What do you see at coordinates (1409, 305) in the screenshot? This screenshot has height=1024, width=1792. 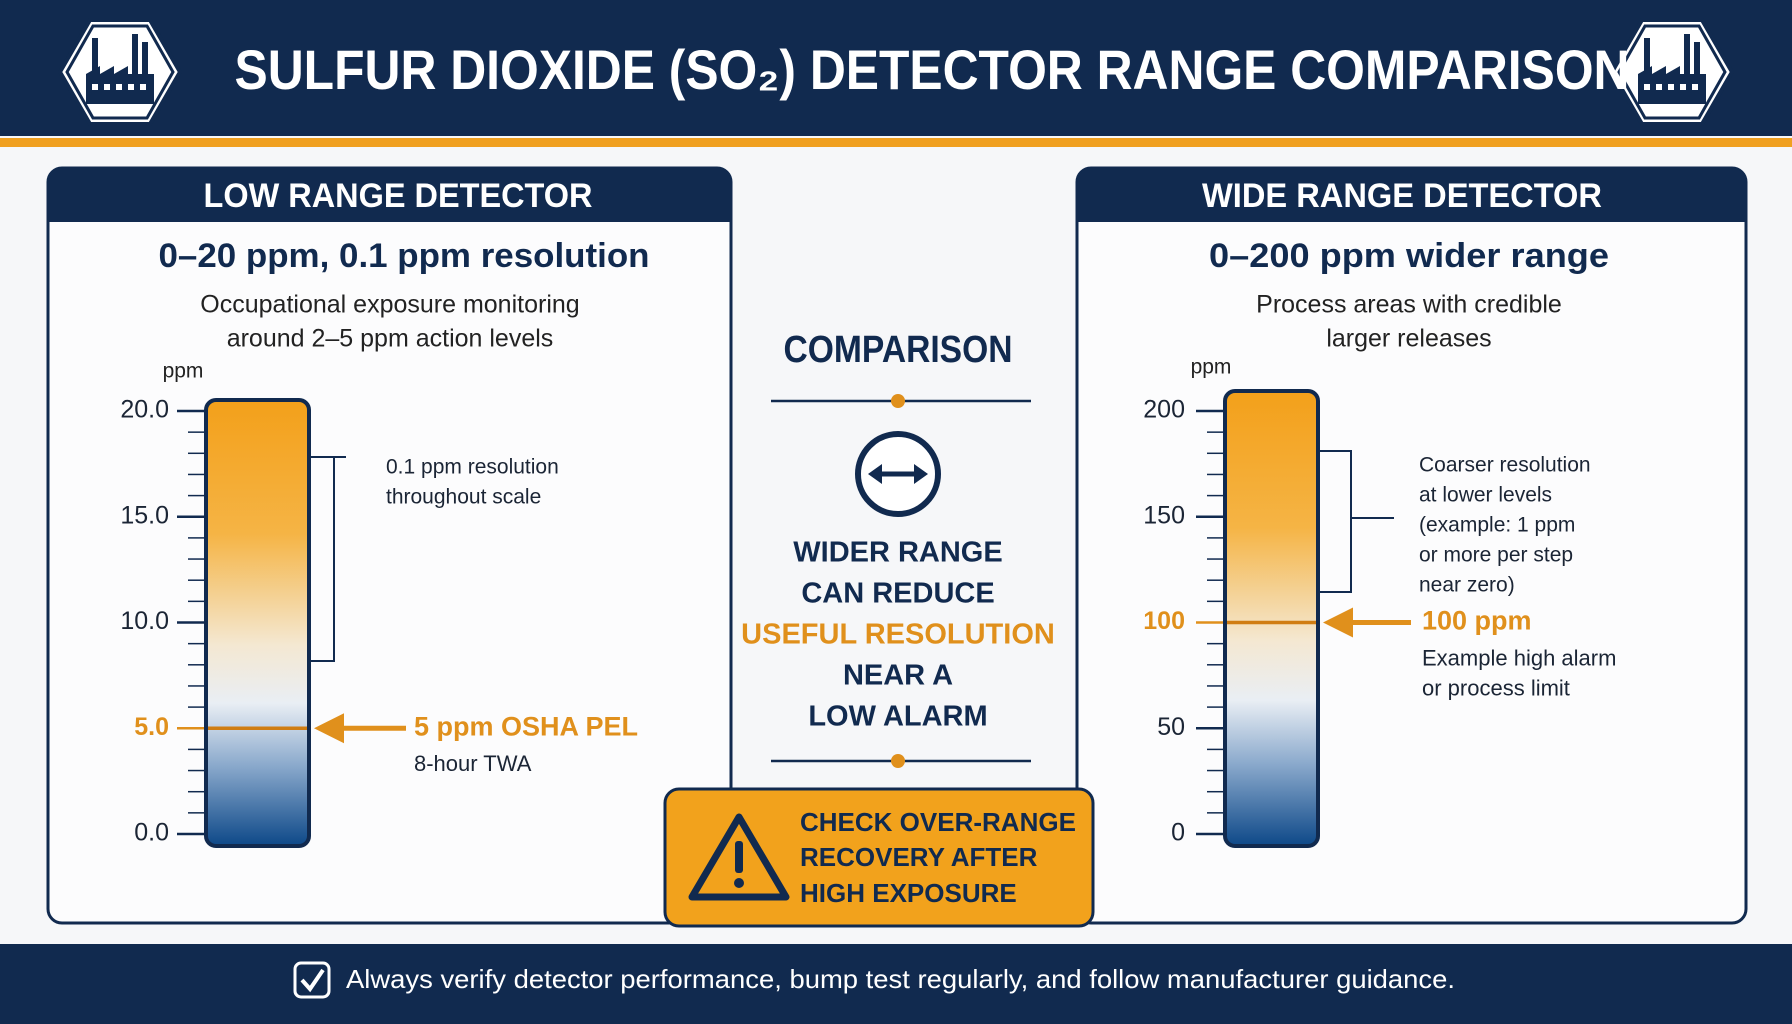 I see `description: Process areas with credible` at bounding box center [1409, 305].